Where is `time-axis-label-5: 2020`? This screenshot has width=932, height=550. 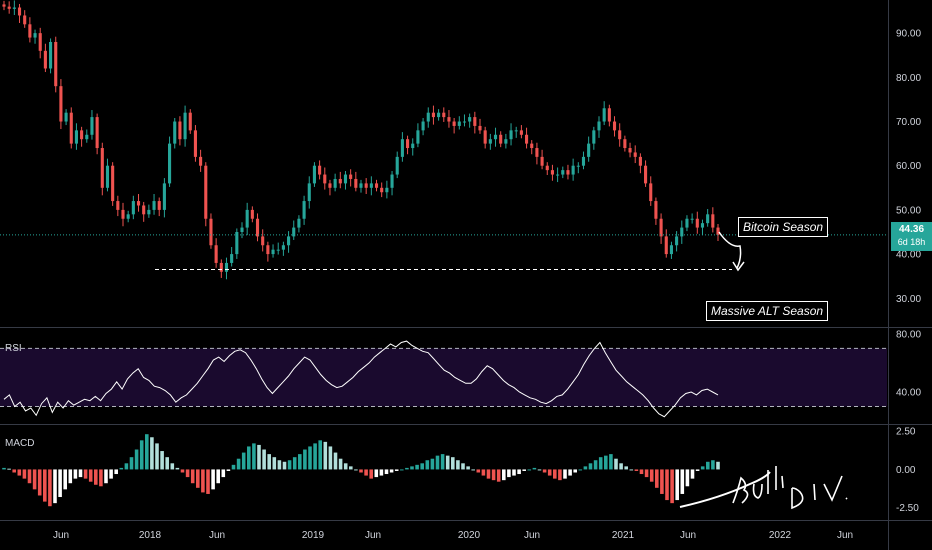
time-axis-label-5: 2020 is located at coordinates (469, 535).